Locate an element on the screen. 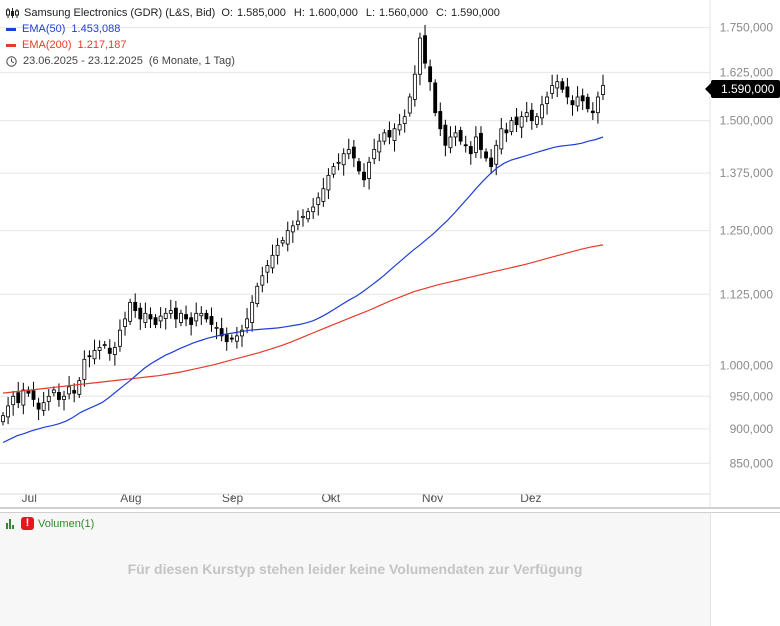 This screenshot has height=626, width=780. candlestick-icon is located at coordinates (12, 13).